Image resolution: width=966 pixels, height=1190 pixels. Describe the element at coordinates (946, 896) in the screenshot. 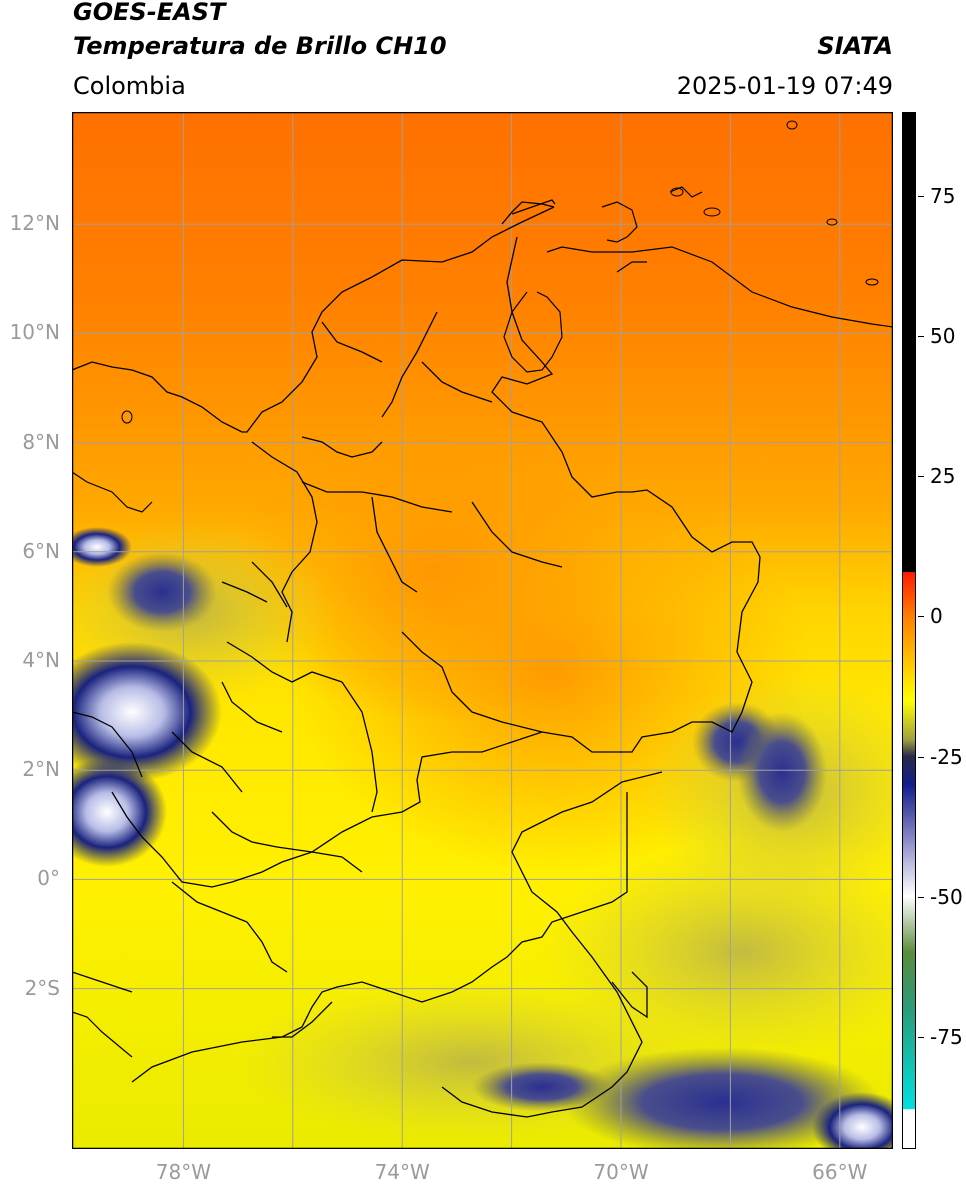

I see `colorbar-label: -50` at that location.